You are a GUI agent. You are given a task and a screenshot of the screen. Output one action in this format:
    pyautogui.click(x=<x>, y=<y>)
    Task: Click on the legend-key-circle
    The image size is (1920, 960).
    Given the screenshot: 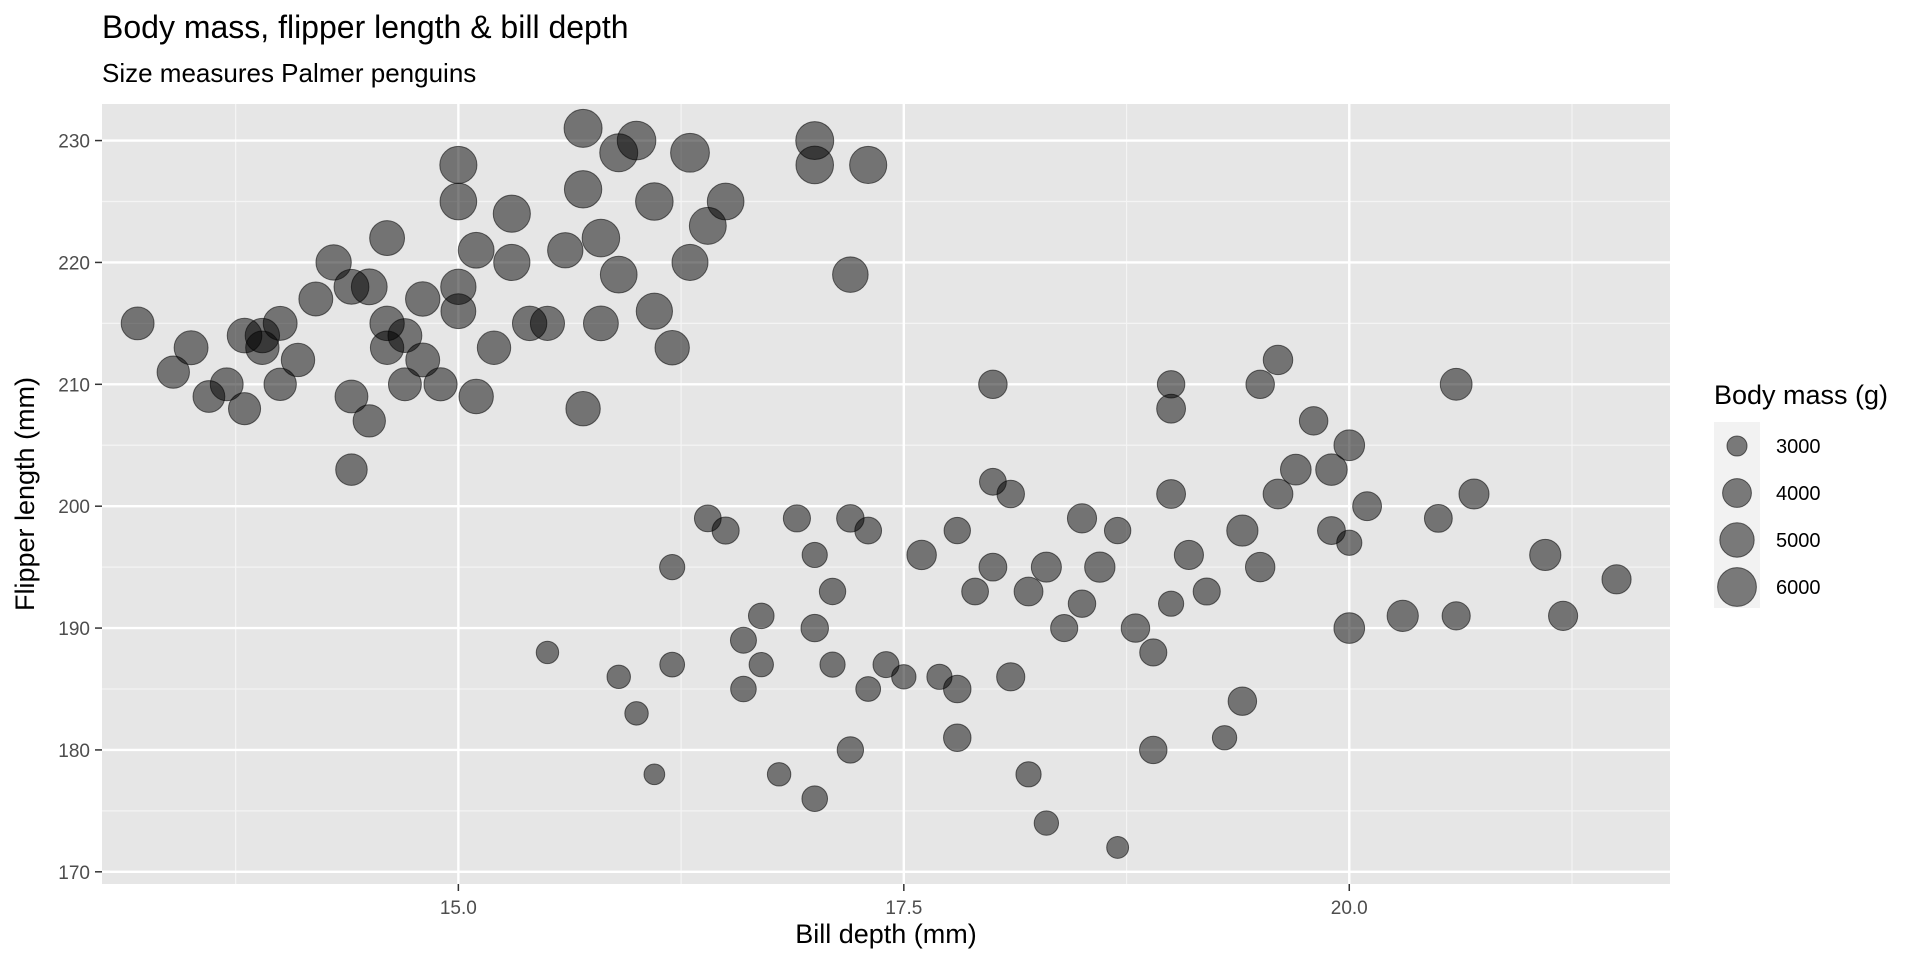 What is the action you would take?
    pyautogui.click(x=1737, y=446)
    